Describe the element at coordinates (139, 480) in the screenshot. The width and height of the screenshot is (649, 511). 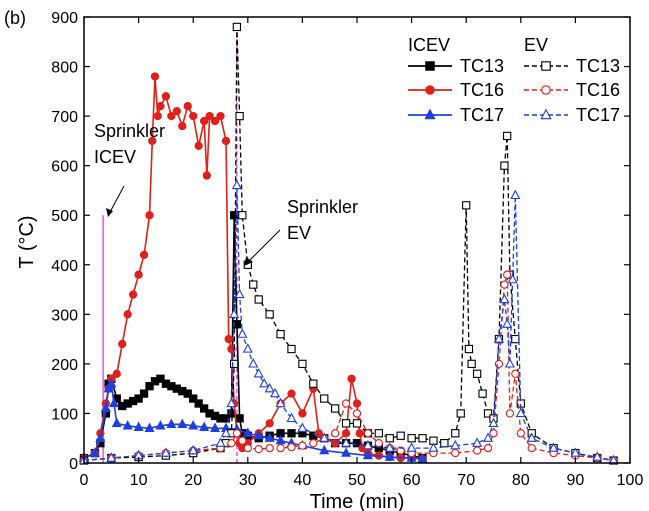
I see `x-tick-label: 10` at that location.